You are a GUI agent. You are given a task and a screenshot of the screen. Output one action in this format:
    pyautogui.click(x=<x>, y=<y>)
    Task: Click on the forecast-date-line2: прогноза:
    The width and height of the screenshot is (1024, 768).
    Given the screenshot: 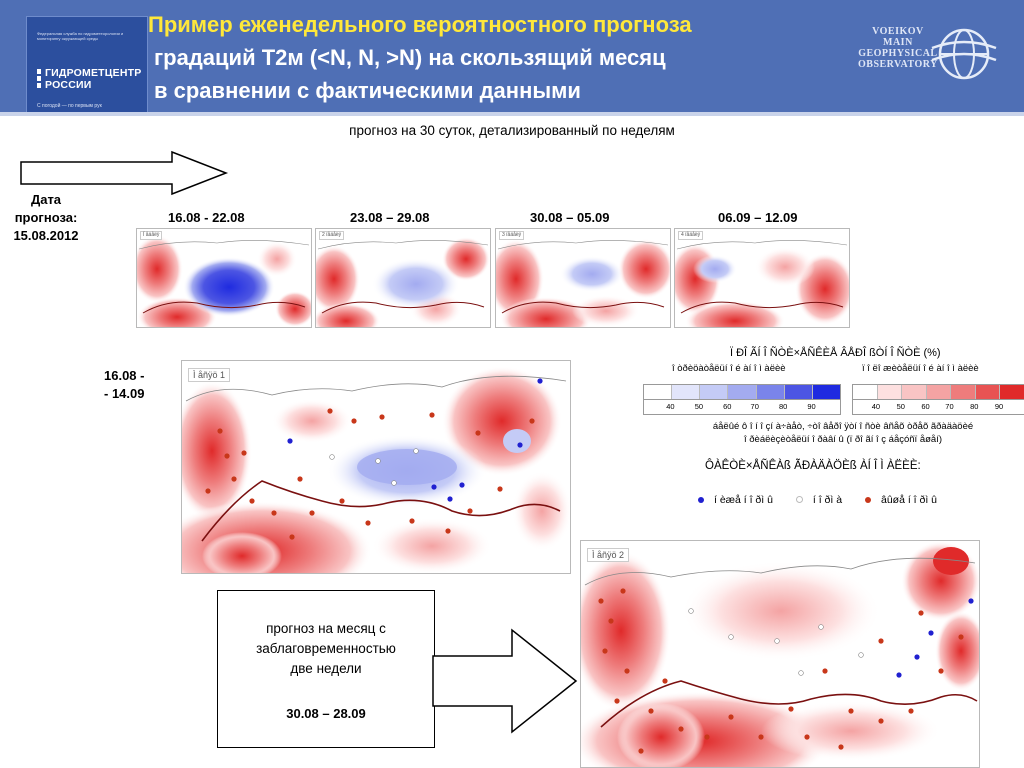 What is the action you would take?
    pyautogui.click(x=46, y=217)
    